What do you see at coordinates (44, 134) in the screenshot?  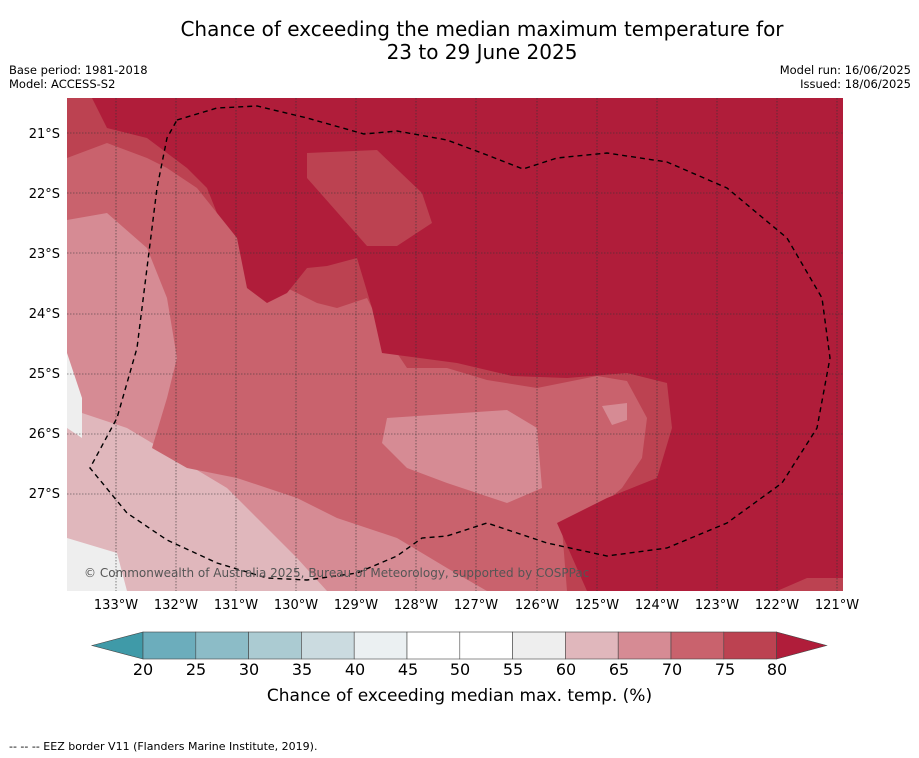 I see `lat-label-21s: 21°S` at bounding box center [44, 134].